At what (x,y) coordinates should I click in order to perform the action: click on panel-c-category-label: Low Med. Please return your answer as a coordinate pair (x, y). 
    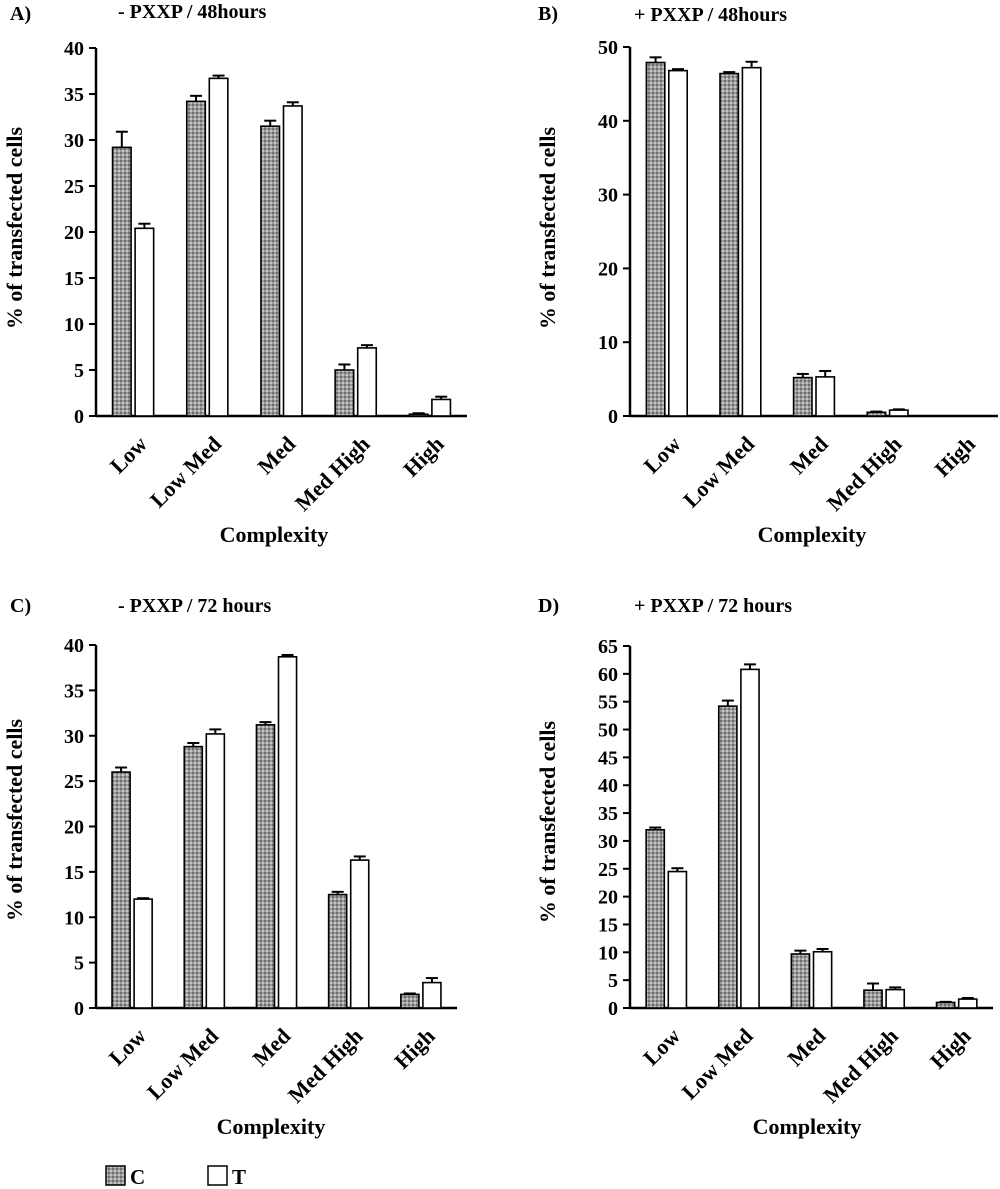
    Looking at the image, I should click on (182, 1063).